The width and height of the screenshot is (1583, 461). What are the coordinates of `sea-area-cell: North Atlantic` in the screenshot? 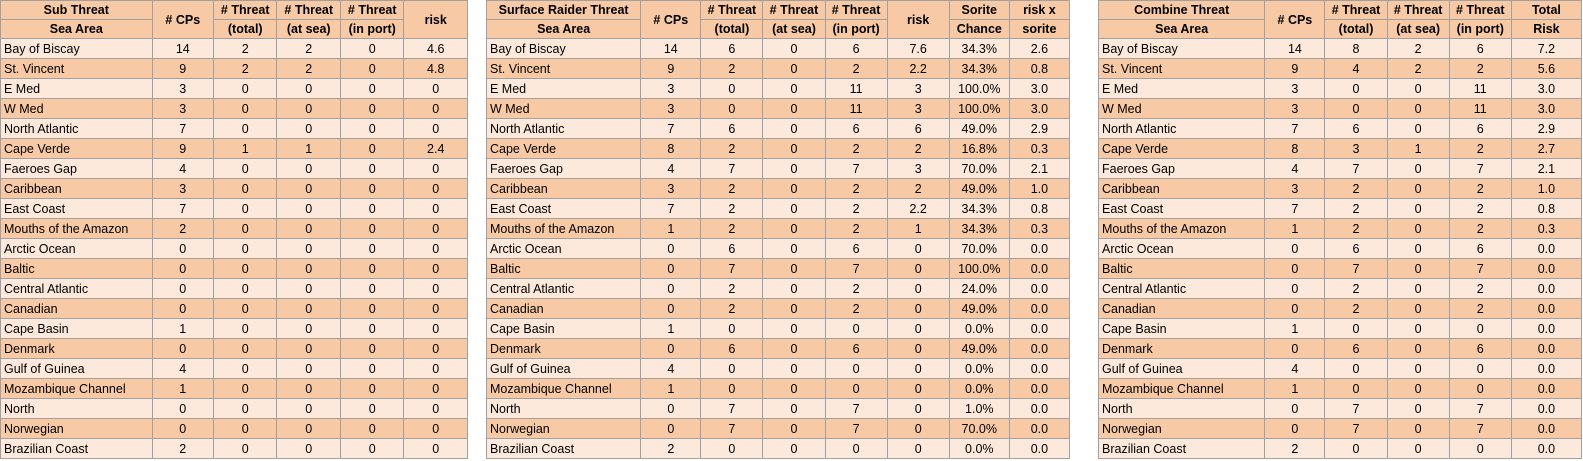 It's located at (1181, 128).